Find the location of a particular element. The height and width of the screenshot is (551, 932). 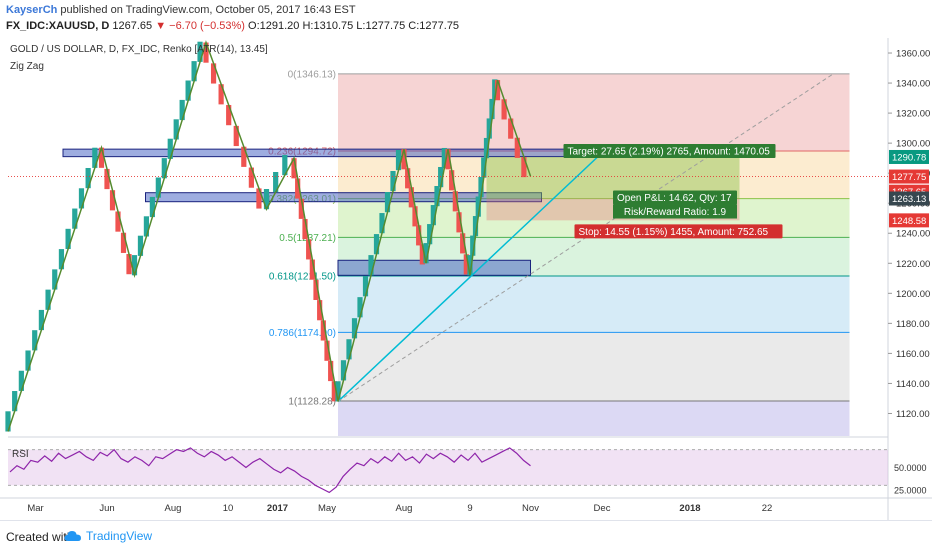

author-link: KayserCh is located at coordinates (32, 10).